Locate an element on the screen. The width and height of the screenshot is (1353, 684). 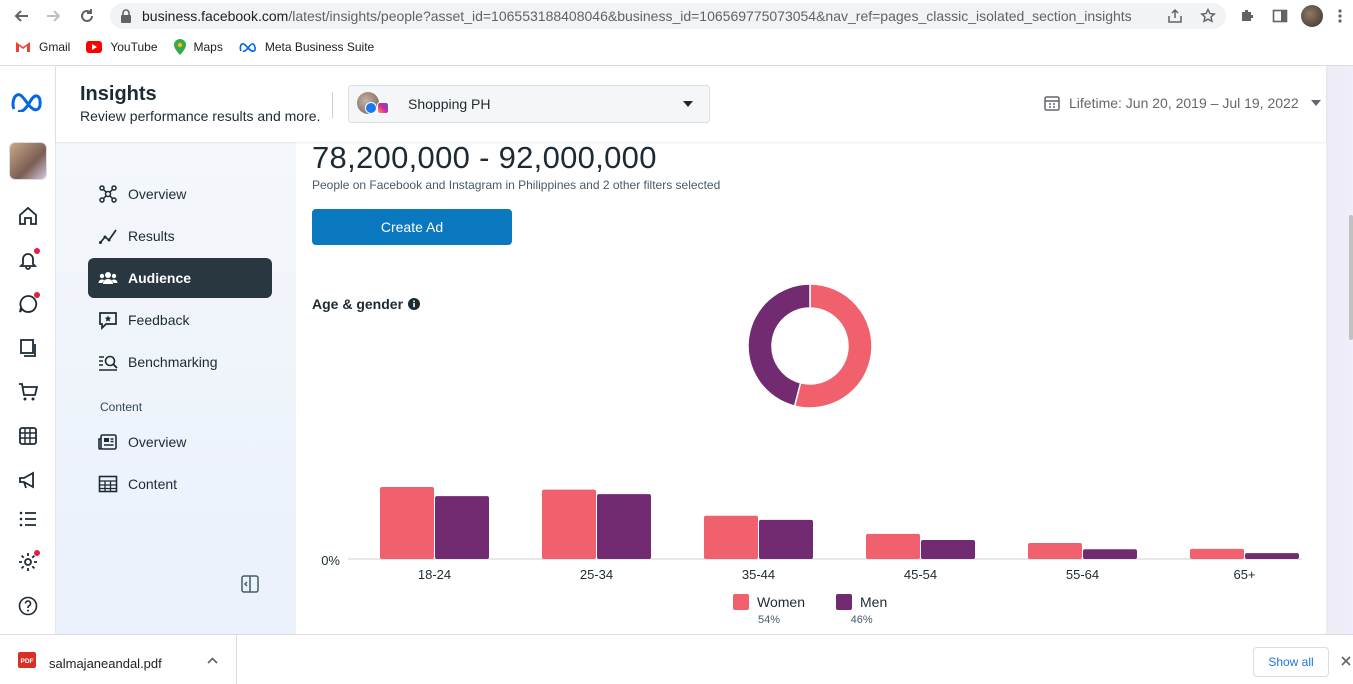
sidebar-item-label: Audience is located at coordinates (160, 278).